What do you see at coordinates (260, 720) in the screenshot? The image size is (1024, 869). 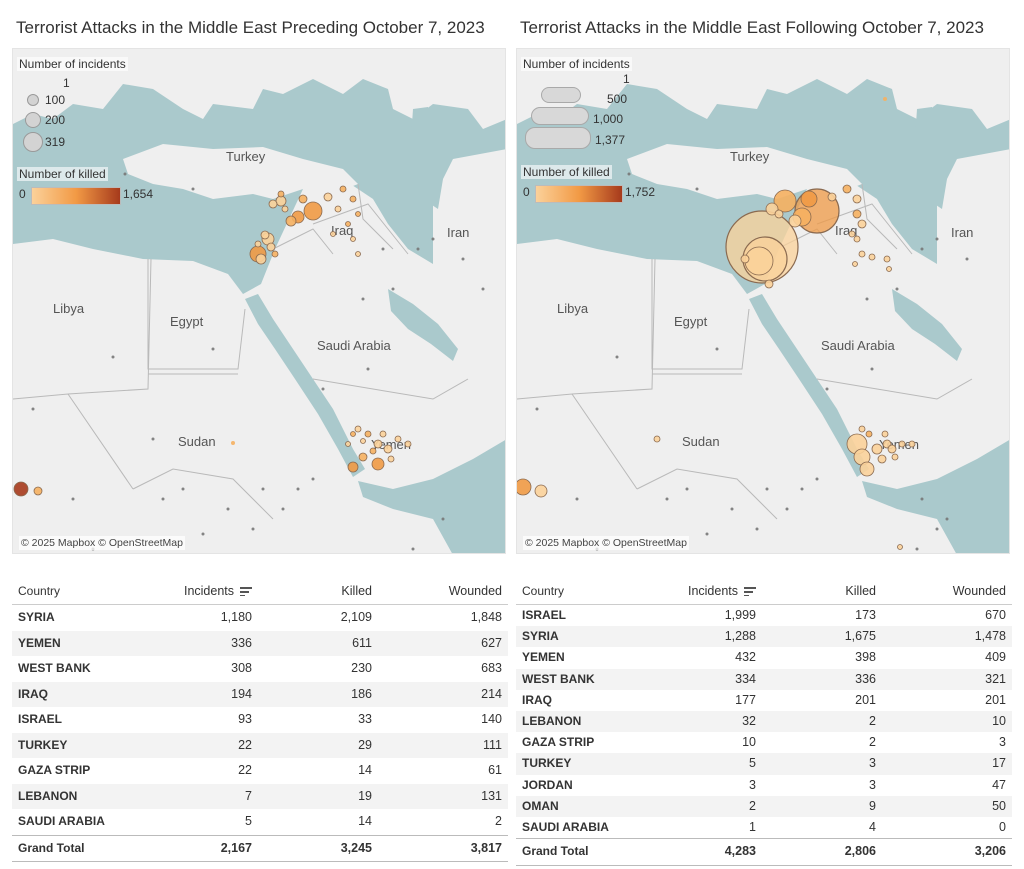 I see `table-row: ISRAEL 93 33 140` at bounding box center [260, 720].